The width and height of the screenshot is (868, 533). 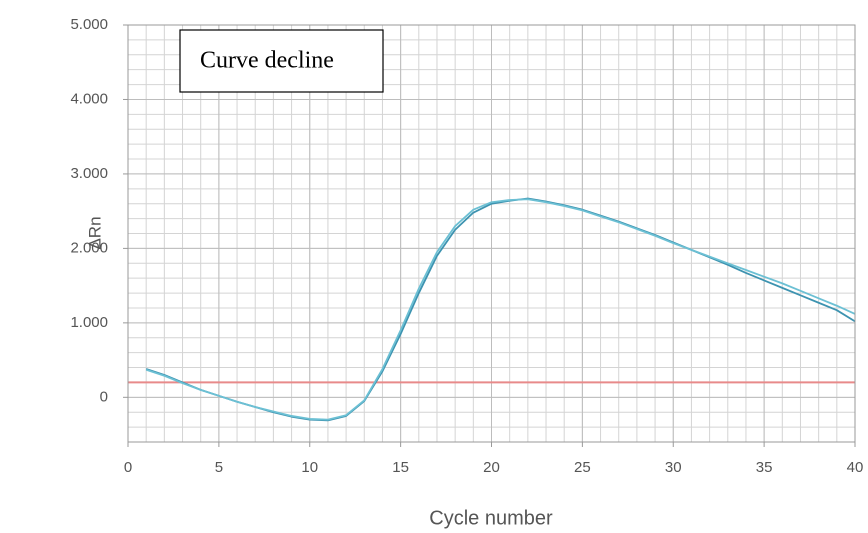 What do you see at coordinates (400, 467) in the screenshot?
I see `x-tick-label: 15` at bounding box center [400, 467].